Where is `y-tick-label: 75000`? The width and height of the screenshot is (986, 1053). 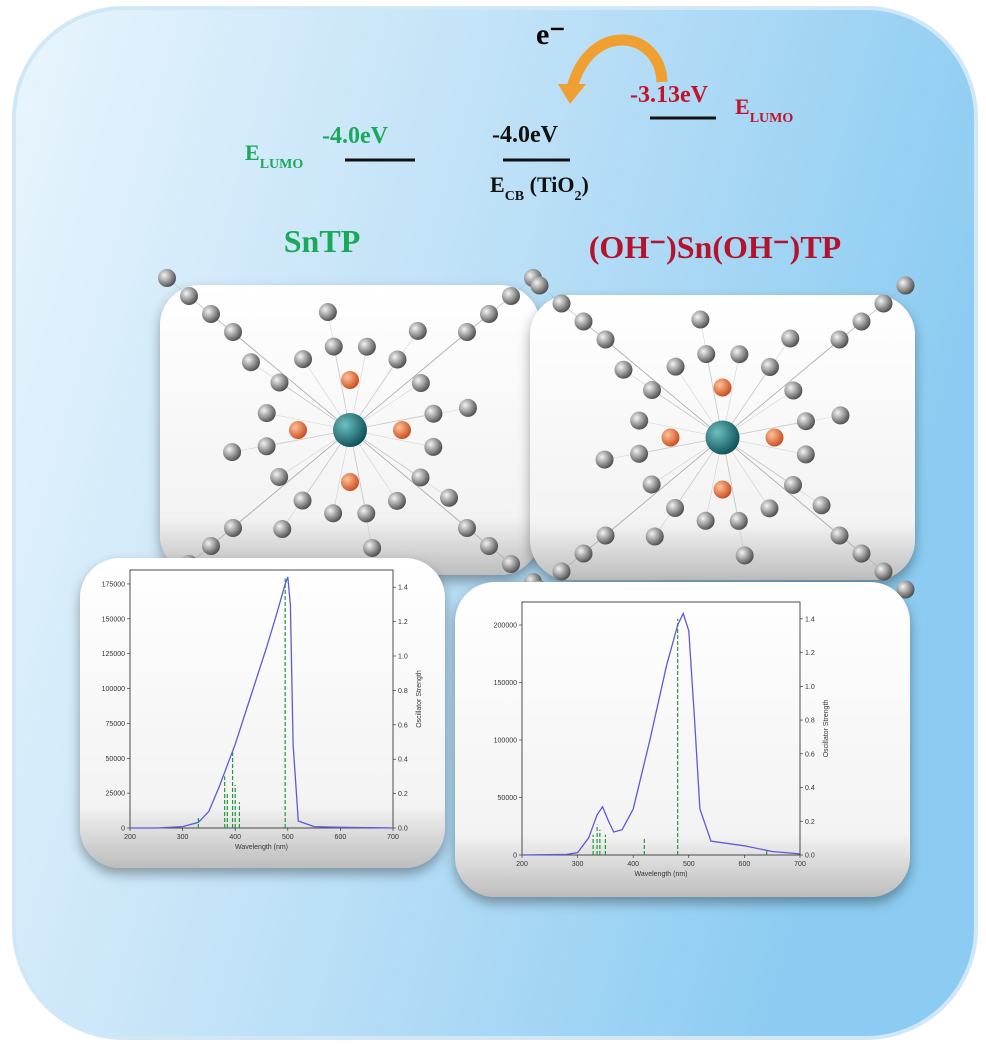 y-tick-label: 75000 is located at coordinates (116, 724).